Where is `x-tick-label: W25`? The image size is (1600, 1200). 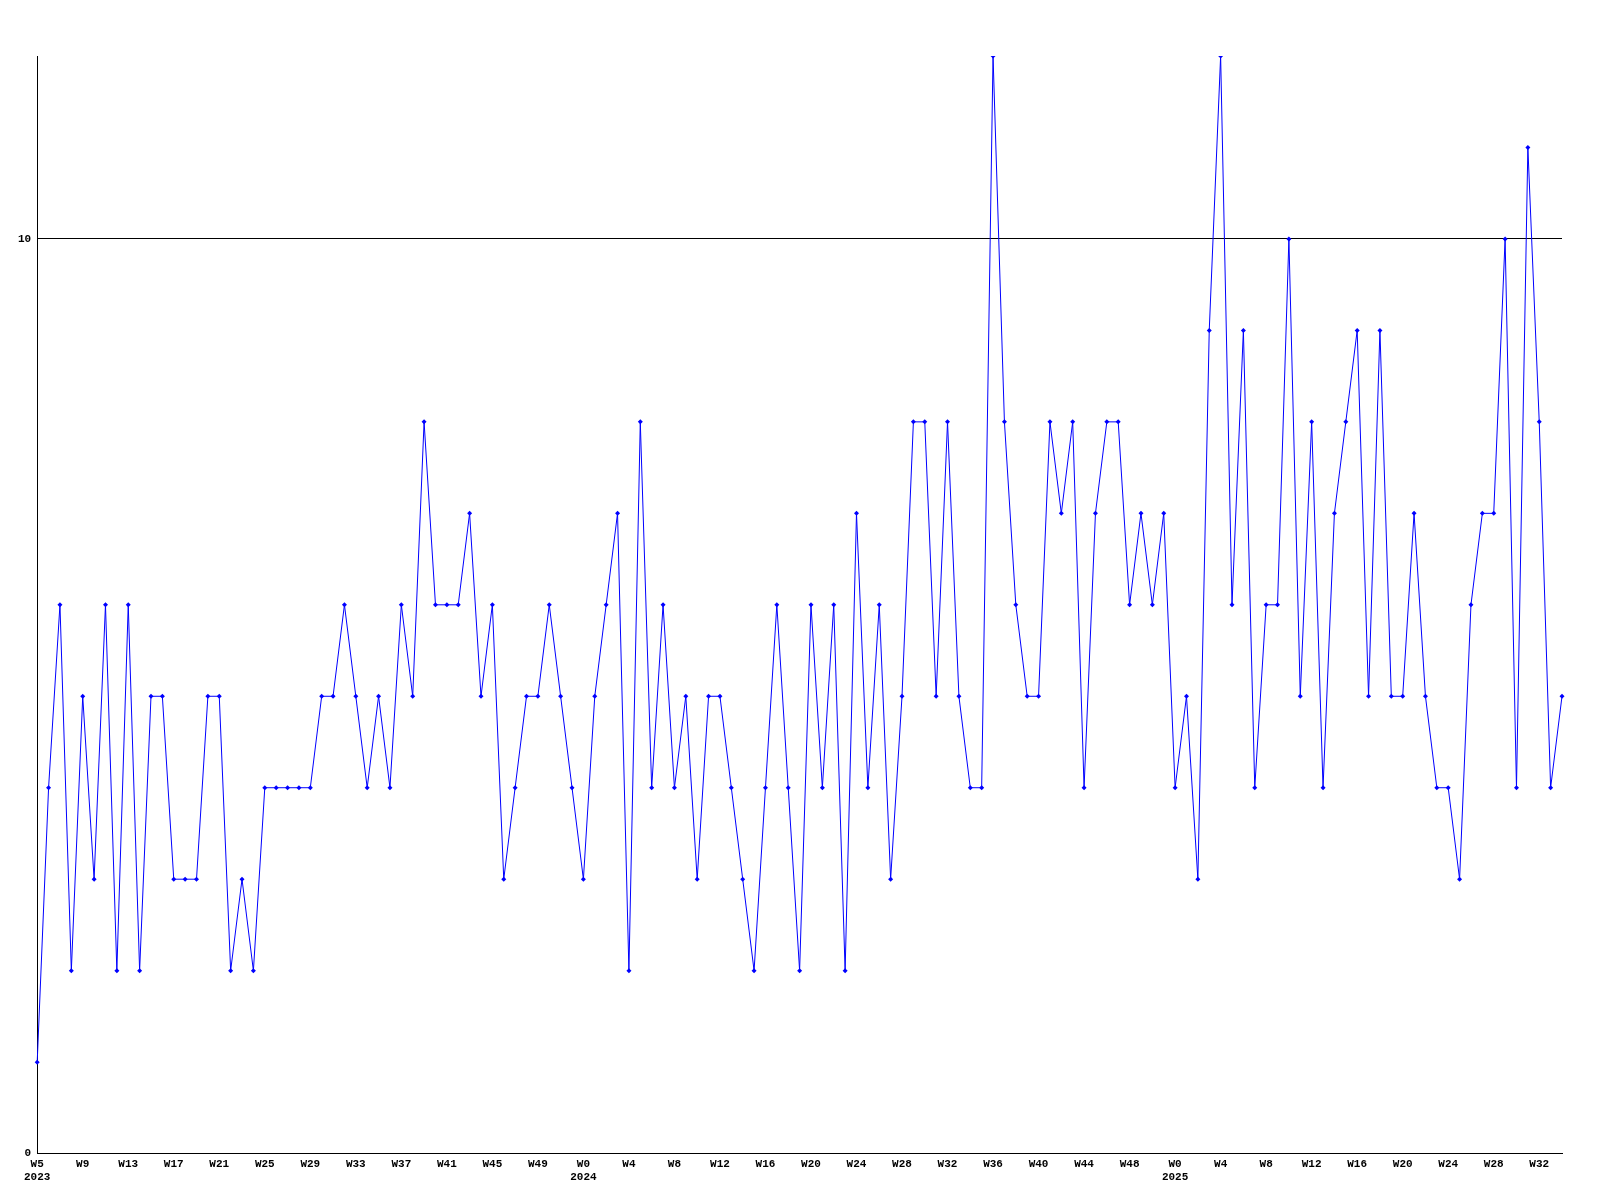
x-tick-label: W25 is located at coordinates (265, 1163).